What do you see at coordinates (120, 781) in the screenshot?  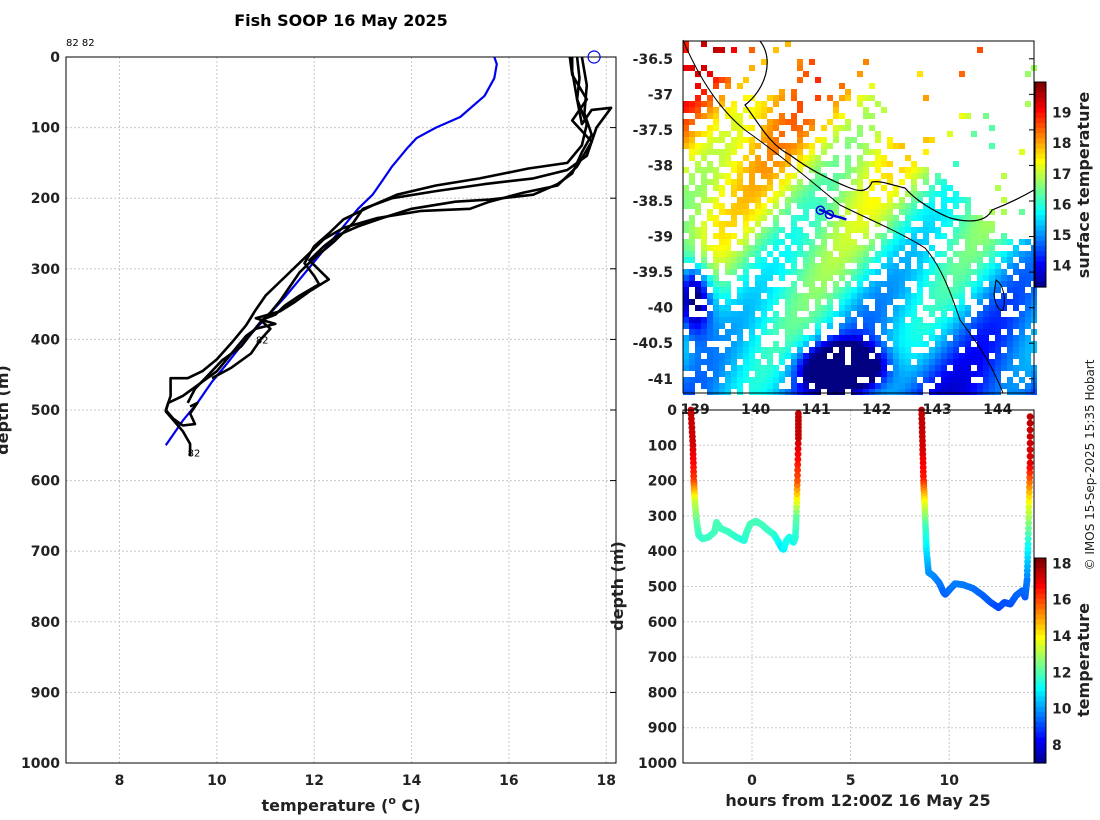 I see `profile-x-tick-label: 8` at bounding box center [120, 781].